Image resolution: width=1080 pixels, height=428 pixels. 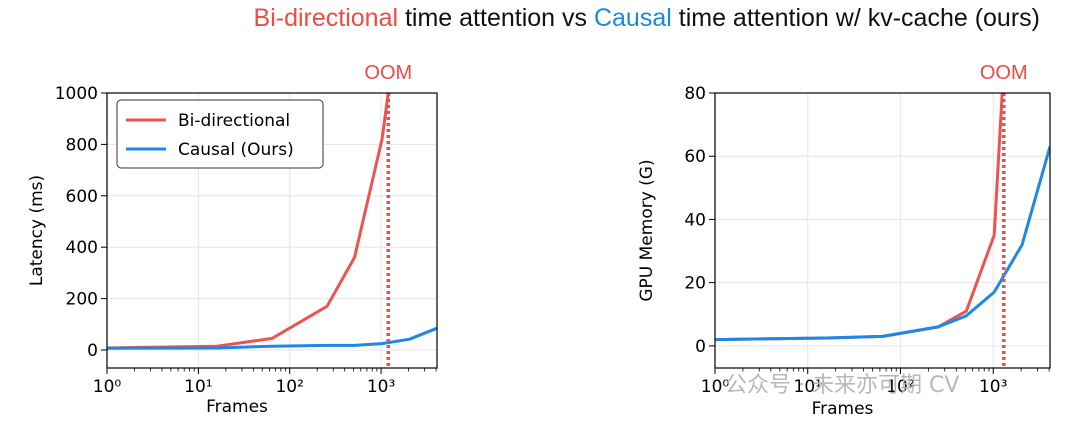 I want to click on title-end: time attention w/ kv-cache (ours), so click(x=855, y=18).